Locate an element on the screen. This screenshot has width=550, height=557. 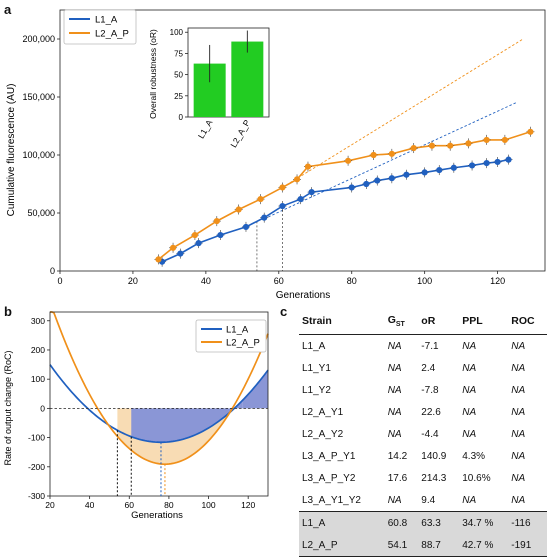
b-ytick-label: 0 is located at coordinates (42, 408).